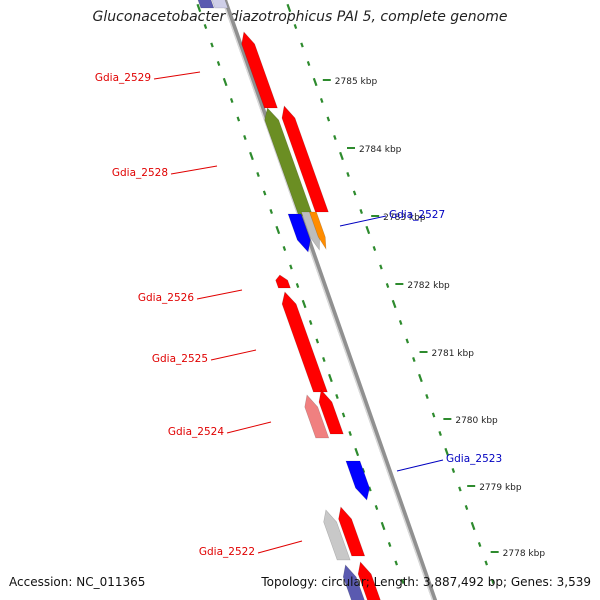 This screenshot has width=600, height=600. What do you see at coordinates (166, 298) in the screenshot?
I see `gene-label: Gdia_2526` at bounding box center [166, 298].